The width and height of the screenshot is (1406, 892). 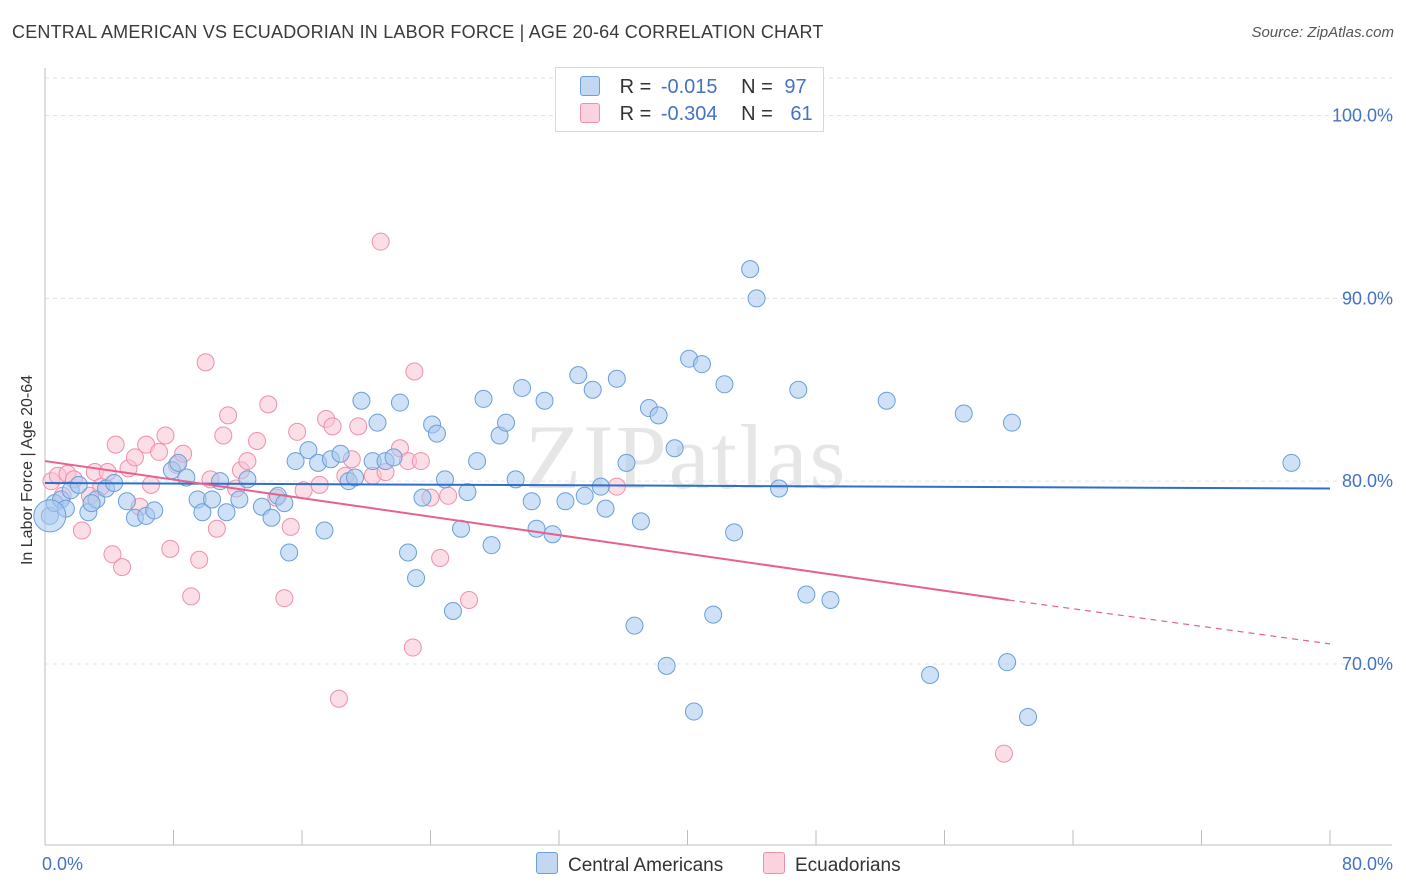 What do you see at coordinates (547, 863) in the screenshot?
I see `central-americans-legend-swatch` at bounding box center [547, 863].